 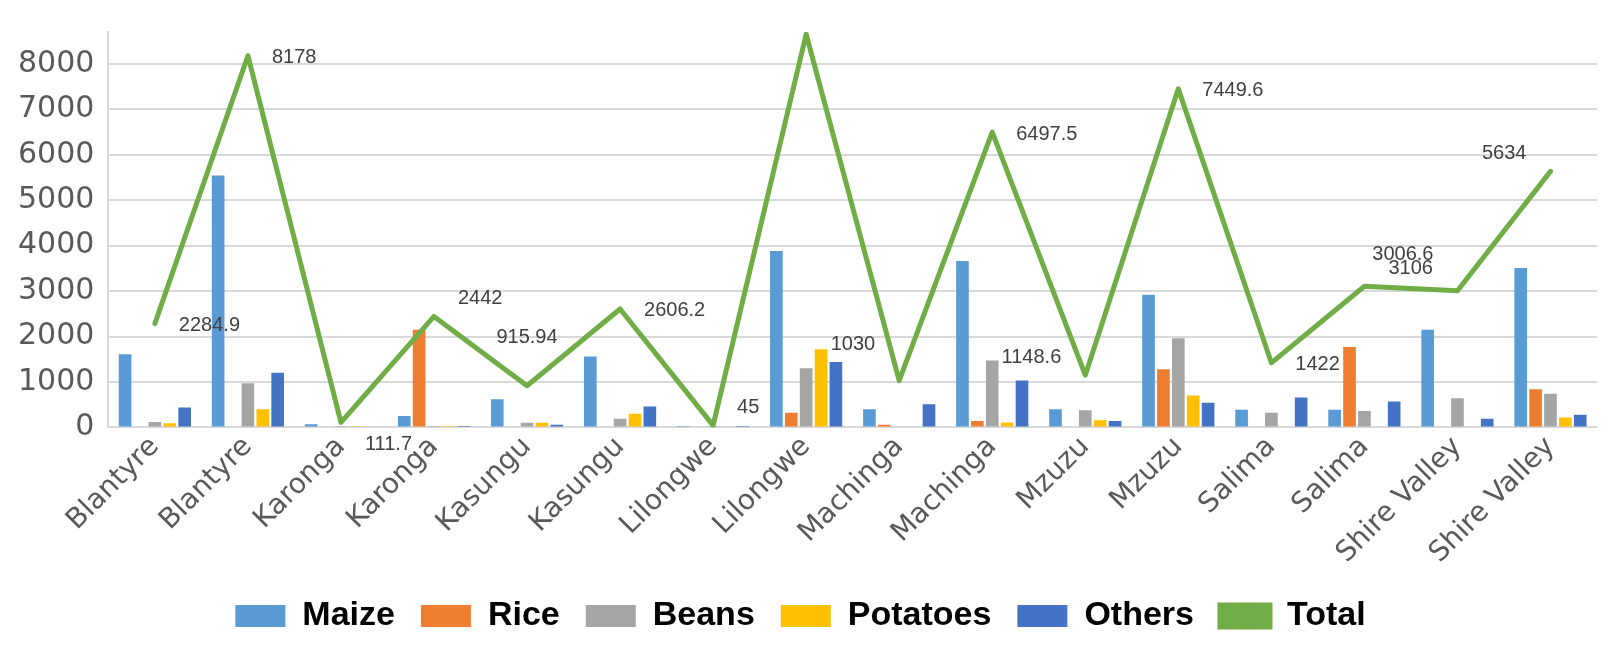 I want to click on data-label: 2606.2, so click(x=675, y=309).